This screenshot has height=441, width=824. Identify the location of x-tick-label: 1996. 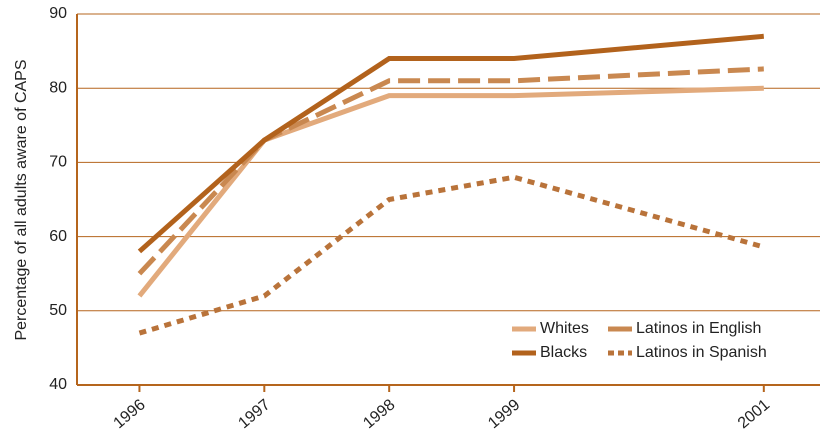
(130, 414).